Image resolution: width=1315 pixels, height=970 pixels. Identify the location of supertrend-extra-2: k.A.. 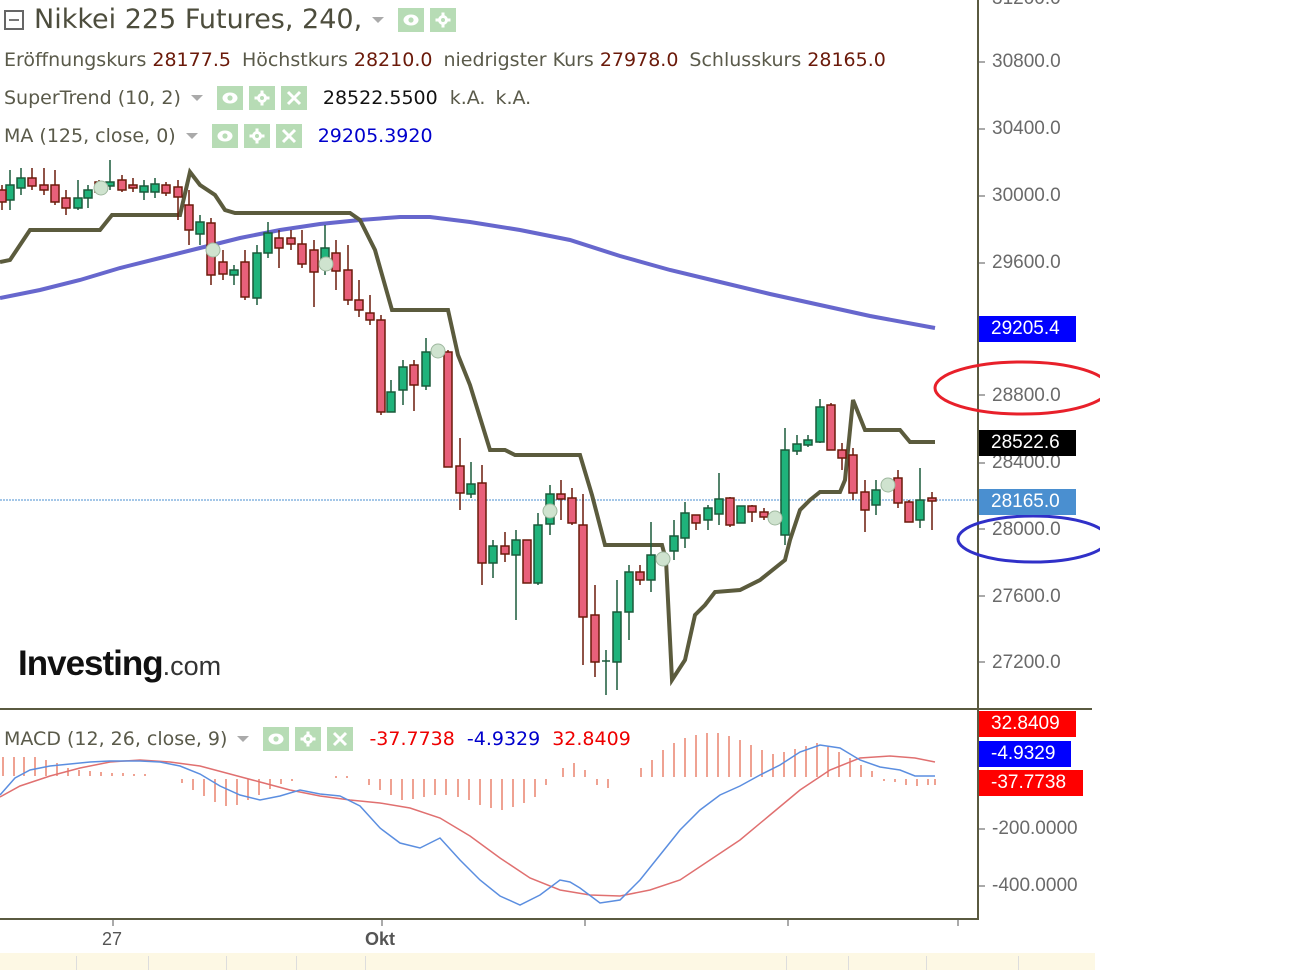
(513, 98).